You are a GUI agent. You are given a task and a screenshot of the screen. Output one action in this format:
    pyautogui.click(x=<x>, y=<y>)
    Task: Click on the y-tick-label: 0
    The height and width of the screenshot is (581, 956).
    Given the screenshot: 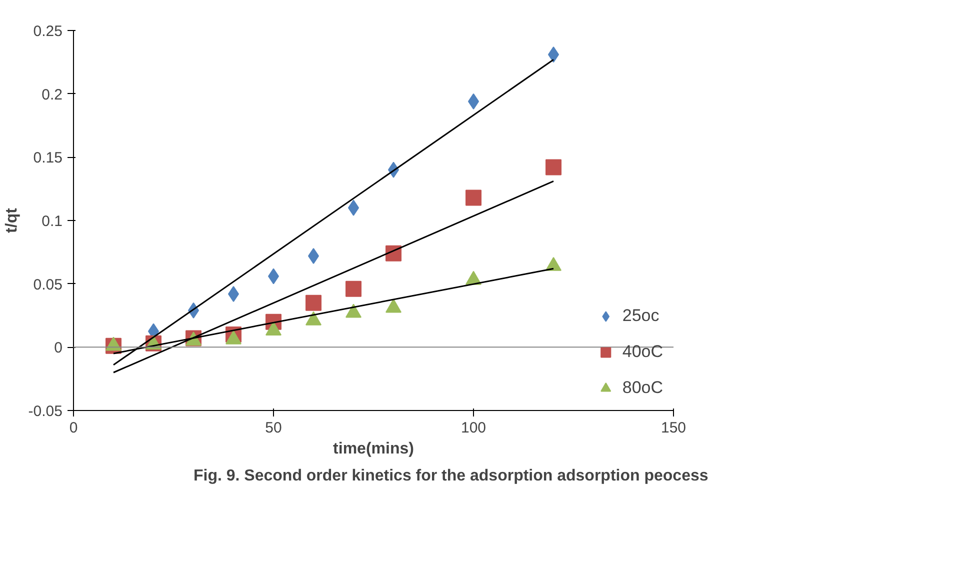 What is the action you would take?
    pyautogui.click(x=58, y=348)
    